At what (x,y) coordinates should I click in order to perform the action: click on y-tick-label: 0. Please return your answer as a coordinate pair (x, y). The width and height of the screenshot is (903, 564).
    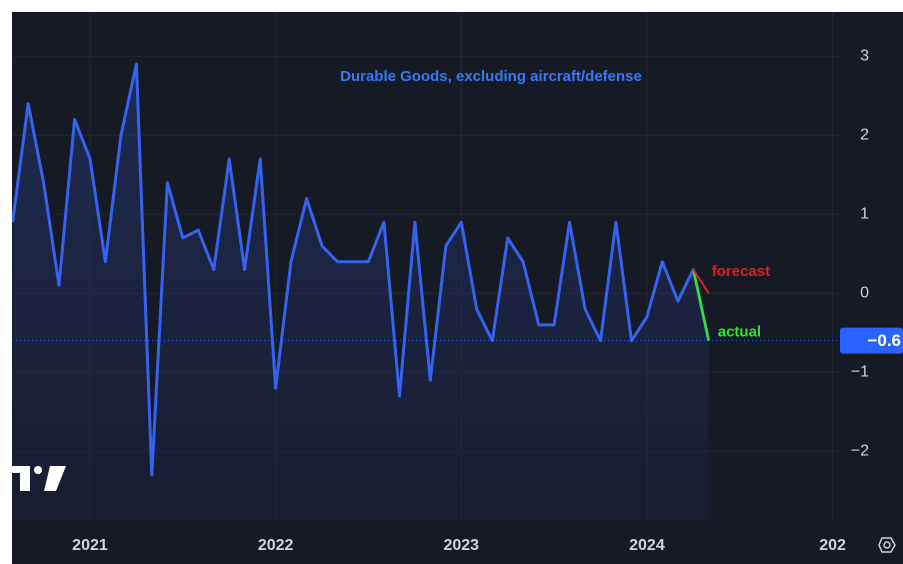
    Looking at the image, I should click on (864, 292).